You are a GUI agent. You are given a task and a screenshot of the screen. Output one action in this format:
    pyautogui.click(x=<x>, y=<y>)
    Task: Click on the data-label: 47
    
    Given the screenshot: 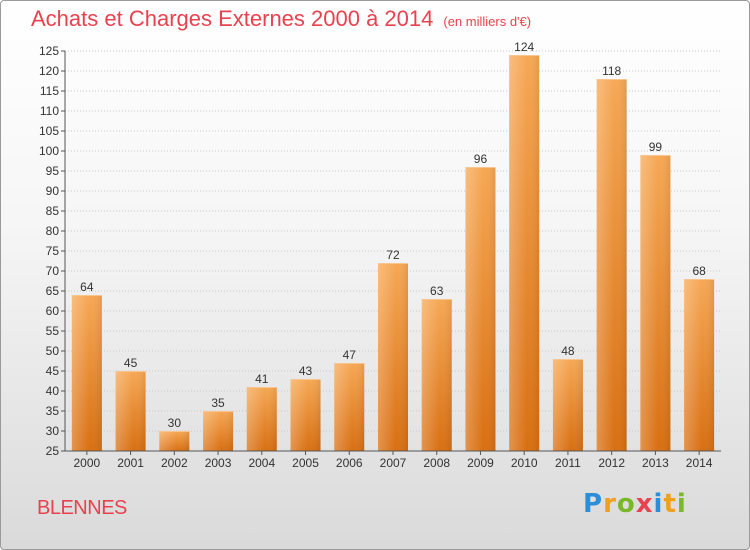 What is the action you would take?
    pyautogui.click(x=350, y=355)
    